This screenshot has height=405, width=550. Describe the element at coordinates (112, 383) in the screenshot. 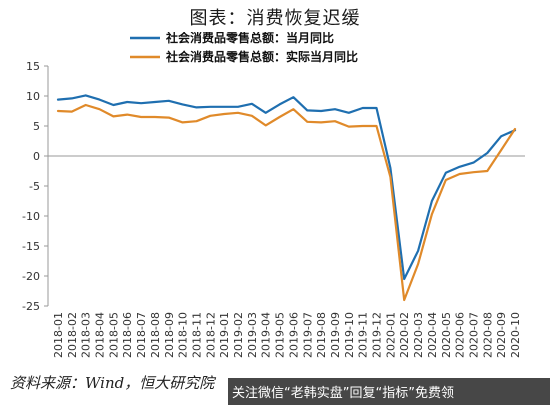

I see `source-note: 资料来源：Wind，恒大研究院` at that location.